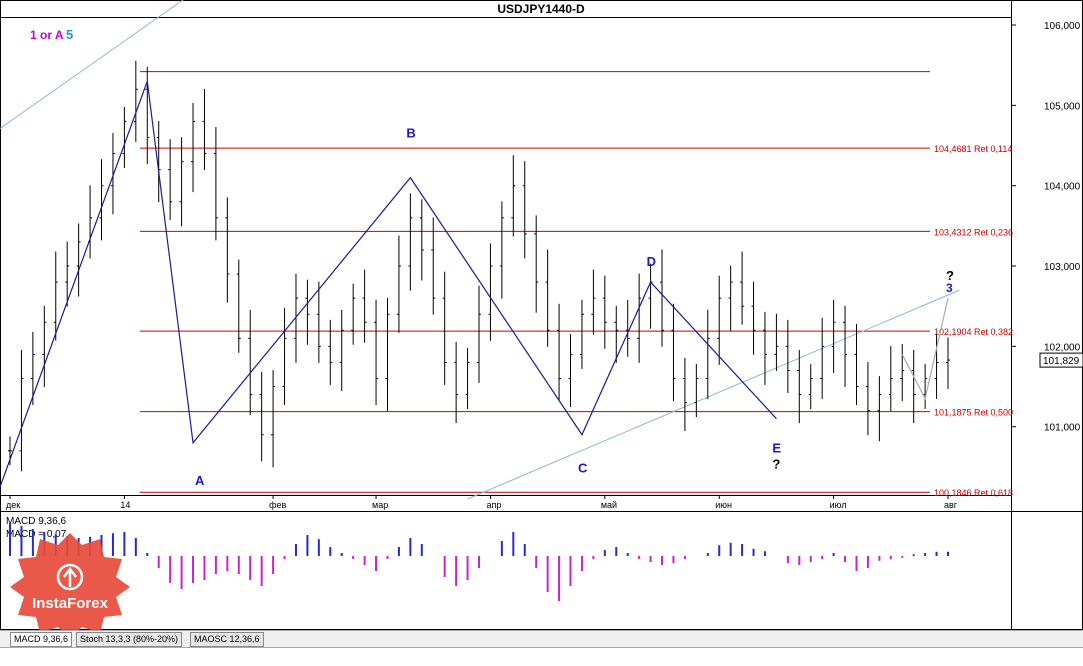  I want to click on wave-label: D, so click(651, 261).